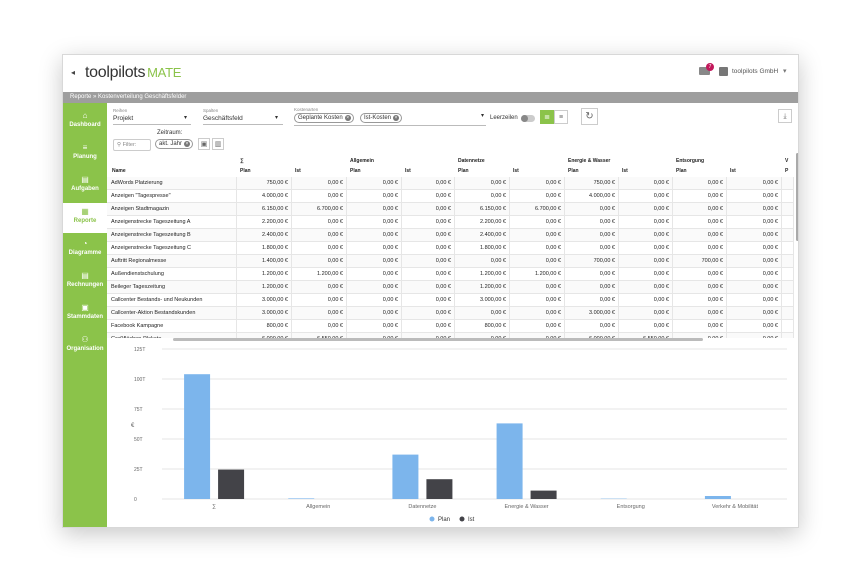  I want to click on sidebar-item-label: Stammdaten, so click(84, 317).